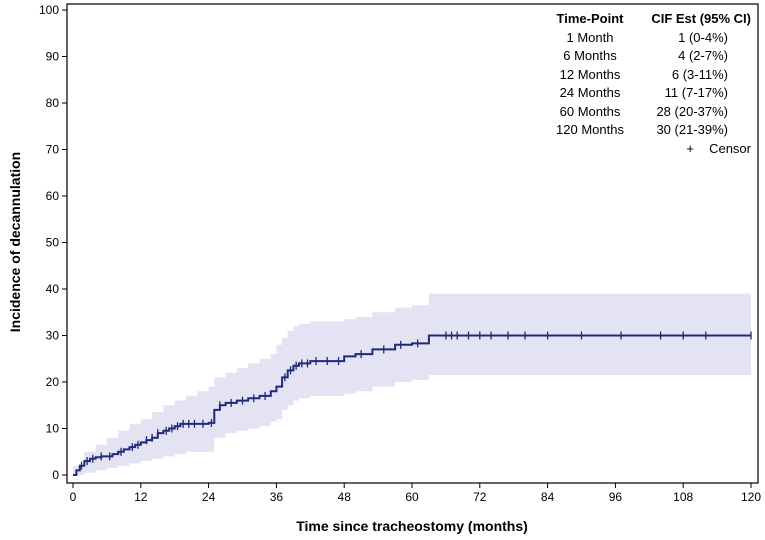 The image size is (765, 540). I want to click on y-tick-label: 90, so click(53, 57).